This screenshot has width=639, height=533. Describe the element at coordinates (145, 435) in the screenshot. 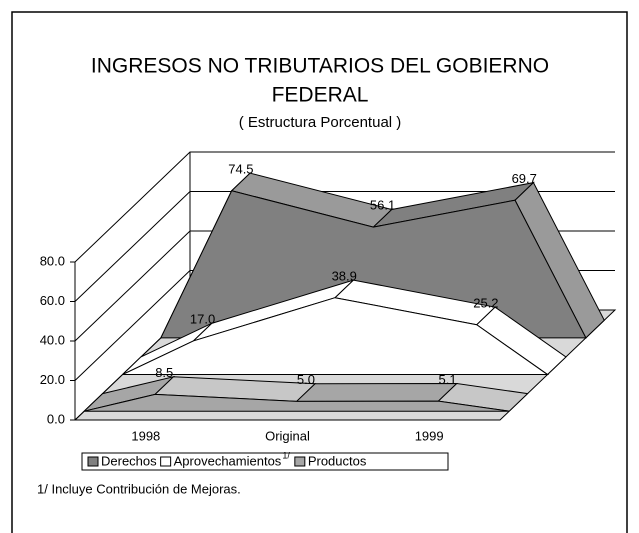

I see `x-tick-label: 1998` at that location.